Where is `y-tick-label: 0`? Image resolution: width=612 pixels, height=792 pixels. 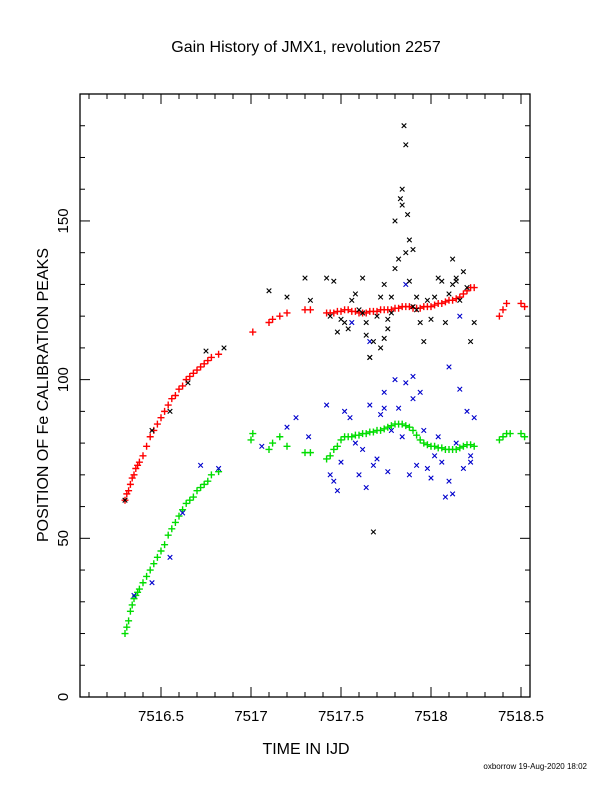
y-tick-label: 0 is located at coordinates (63, 697).